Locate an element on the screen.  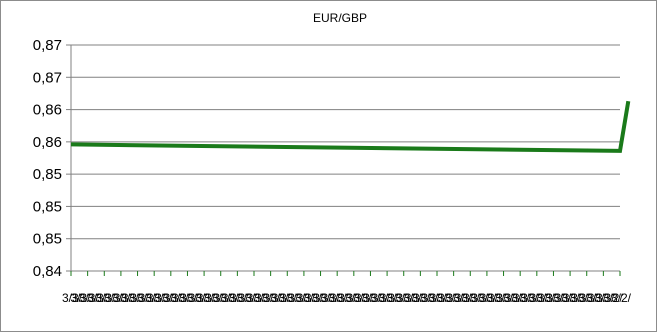
series-layer is located at coordinates (350, 126).